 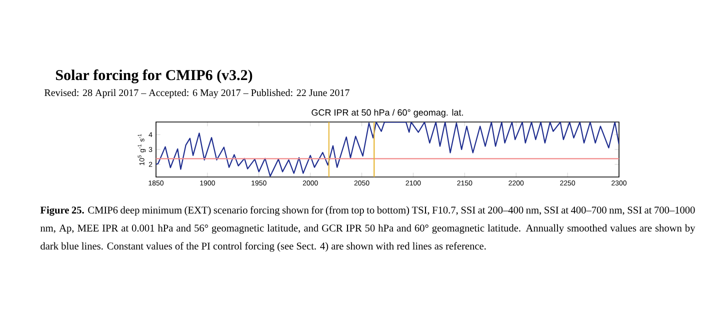 What do you see at coordinates (368, 229) in the screenshot?
I see `text: Figure 25. CMIP6 deep minimum (EXT) scenario forcing shown for (from top to bottom) TSI, F10.7, SSI at 200–400 nm, SSI at 400–700 nm, SSI at 700–1000 nm, Ap, MEE IPR at 0.001 hPa and 56° geomagnetic latitude, and GCR IPR 50 hPa and 60° geomagnetic latitude. Annually smoothed values are shown by dark blue lines. Constant values of the PI control forcing (see Sect. 4) are shown with red lines as reference.` at bounding box center [368, 229].